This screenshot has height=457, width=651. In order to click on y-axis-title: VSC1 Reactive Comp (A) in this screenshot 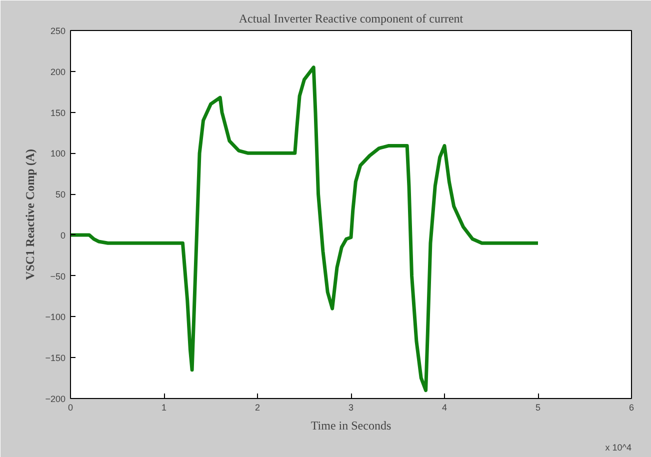, I will do `click(30, 214)`.